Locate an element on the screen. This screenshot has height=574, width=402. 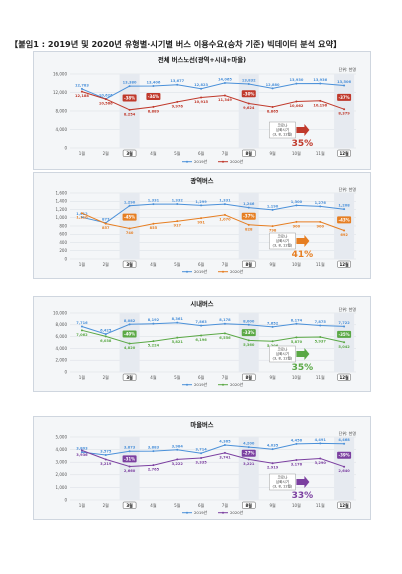
data-label: 7,875 is located at coordinates (321, 322).